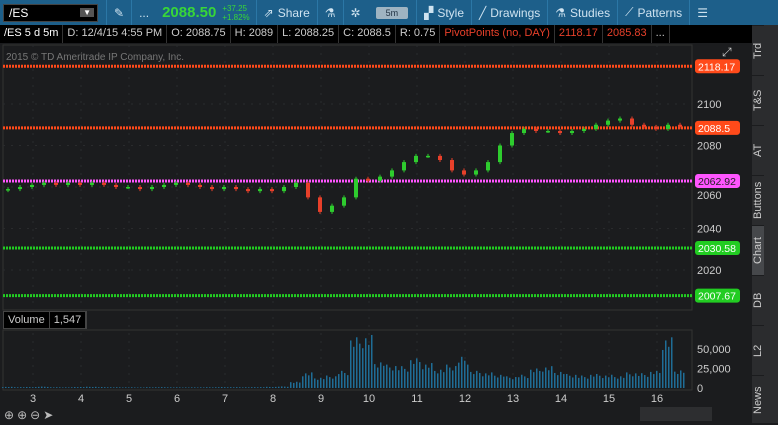 The height and width of the screenshot is (425, 778). What do you see at coordinates (758, 150) in the screenshot?
I see `tab-at: AT` at bounding box center [758, 150].